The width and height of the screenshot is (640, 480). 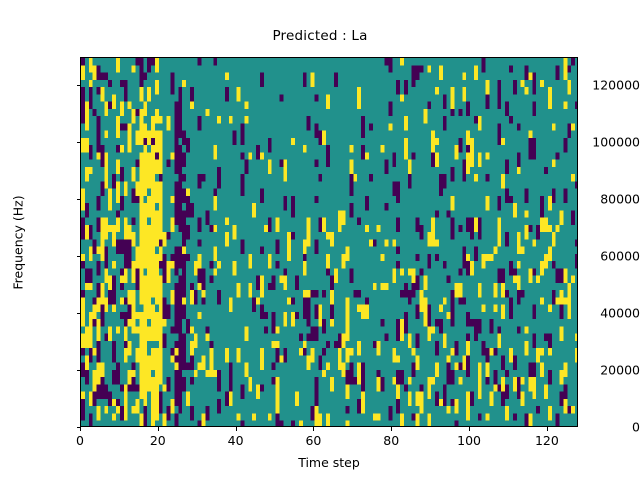 What do you see at coordinates (546, 440) in the screenshot?
I see `x-tick-label: 120` at bounding box center [546, 440].